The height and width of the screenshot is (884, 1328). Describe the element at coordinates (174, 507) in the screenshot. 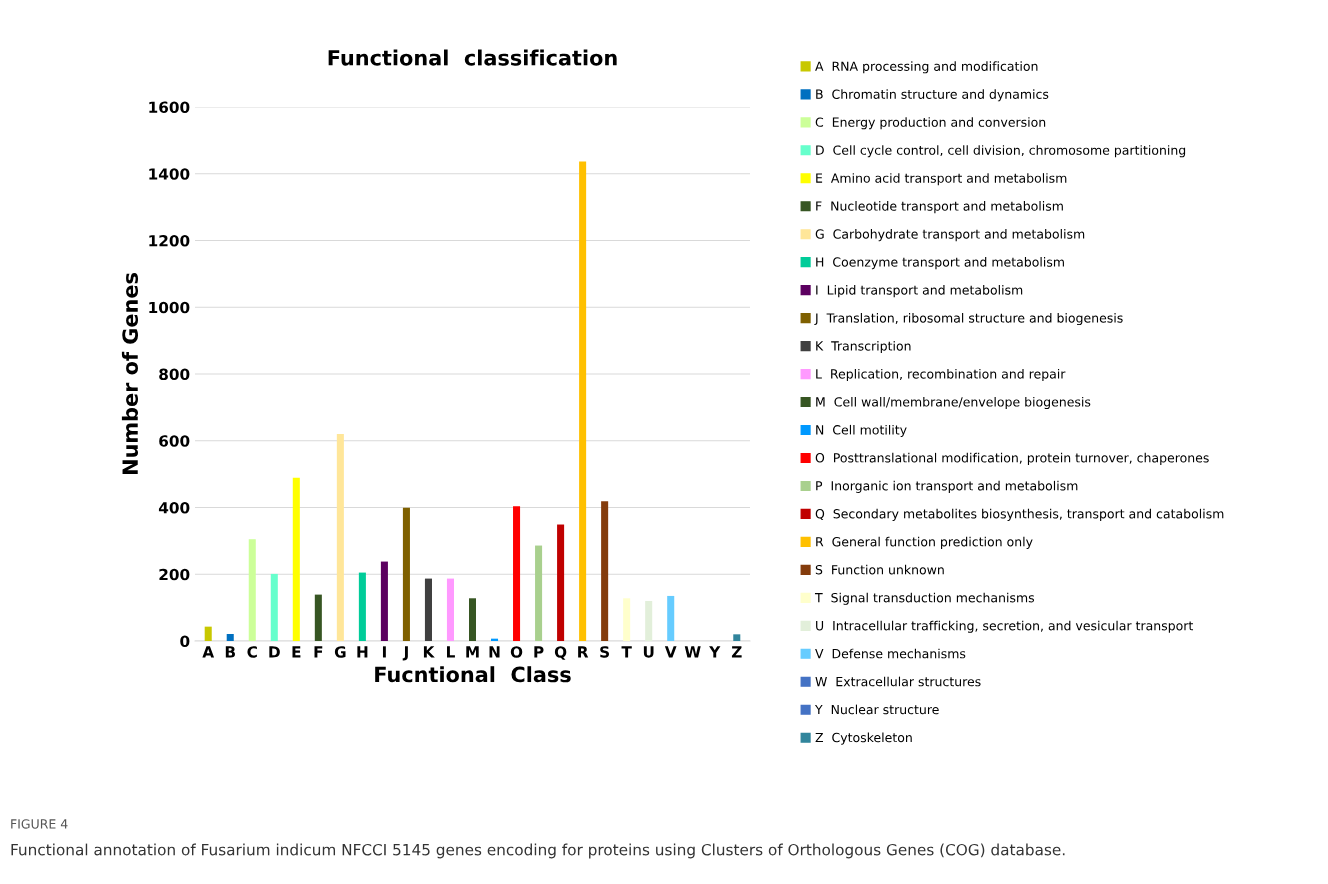

I see `y-tick-label: 400` at that location.